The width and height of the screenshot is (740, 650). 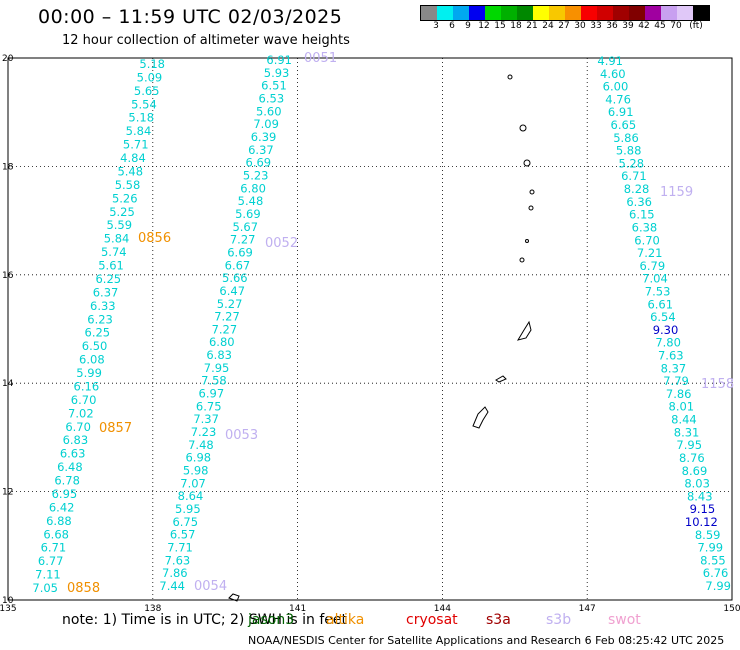 What do you see at coordinates (701, 522) in the screenshot?
I see `wave-height-value: 10.12` at bounding box center [701, 522].